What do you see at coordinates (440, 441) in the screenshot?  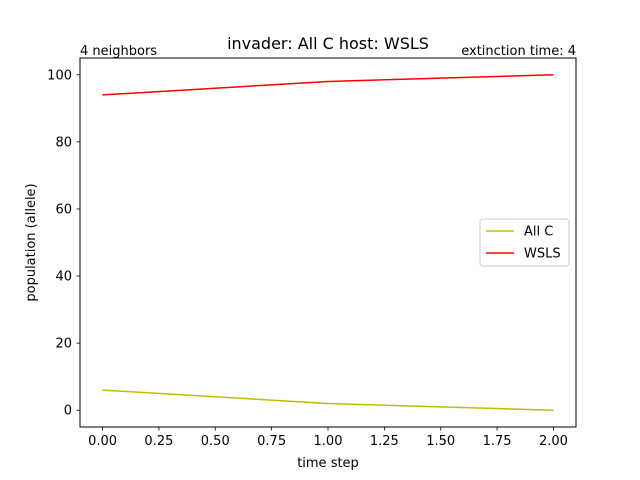 I see `x-tick-label: 1.50` at bounding box center [440, 441].